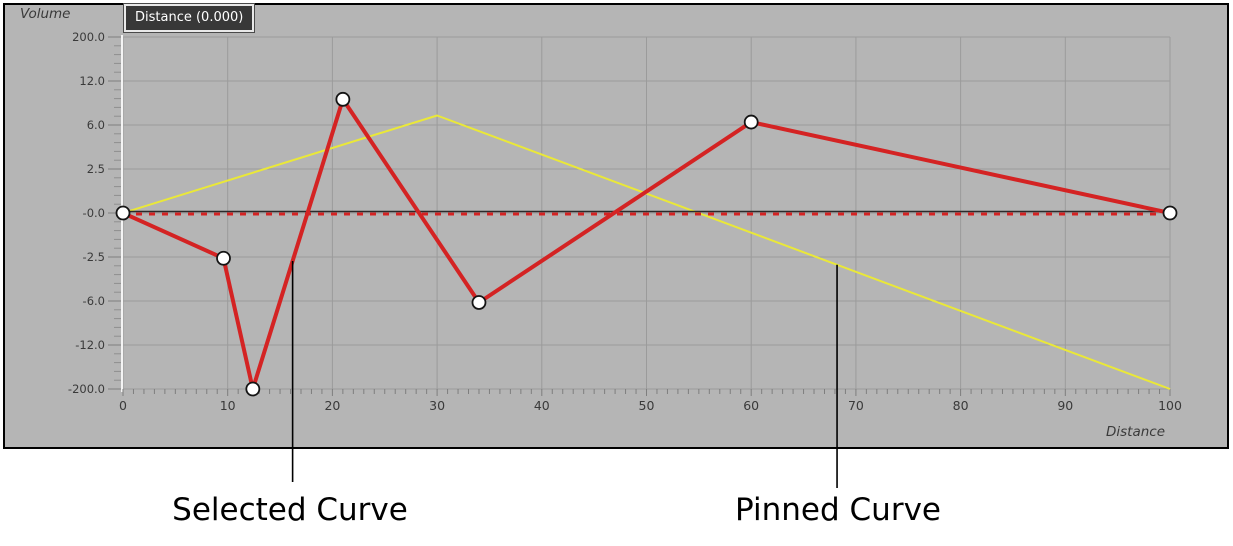  Describe the element at coordinates (45, 14) in the screenshot. I see `y-axis-title: Volume` at that location.